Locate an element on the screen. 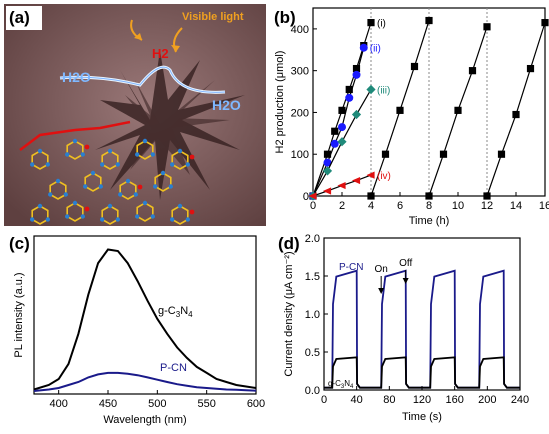 This screenshot has width=549, height=434. y-tick-label: 300 is located at coordinates (300, 72).